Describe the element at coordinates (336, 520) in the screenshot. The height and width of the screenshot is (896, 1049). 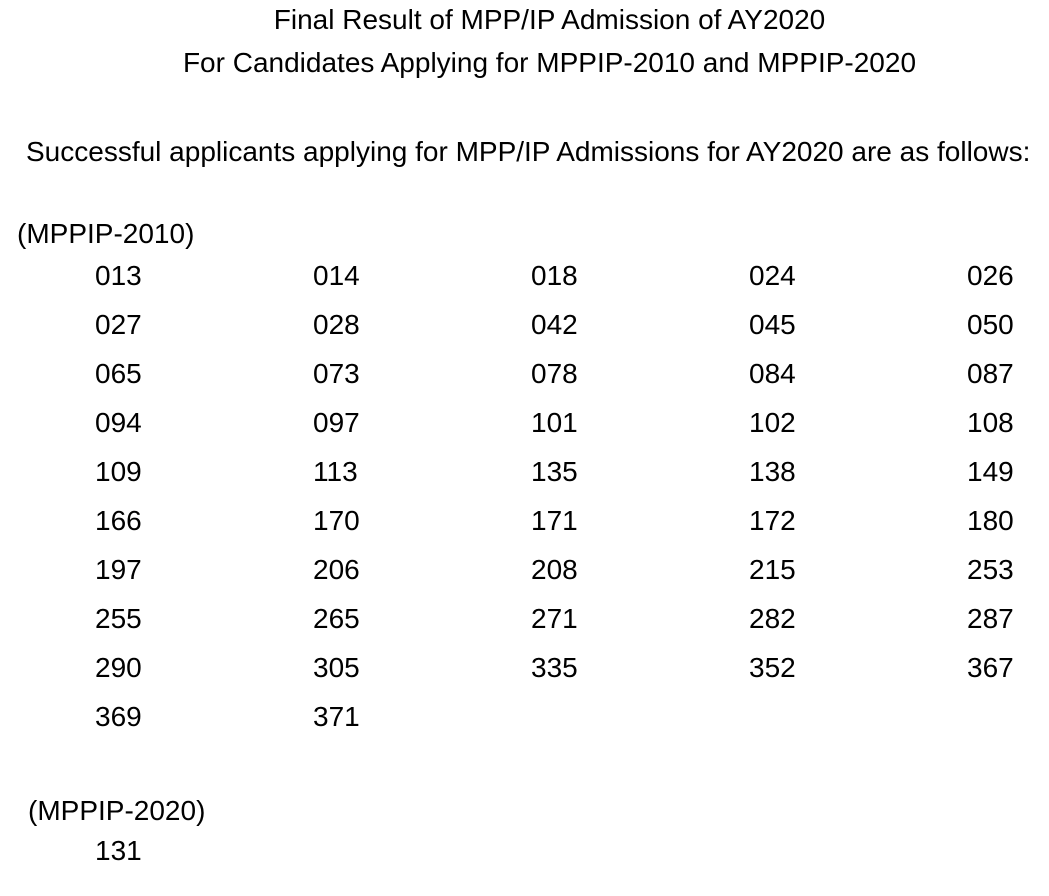
I see `applicant-number: 170` at that location.